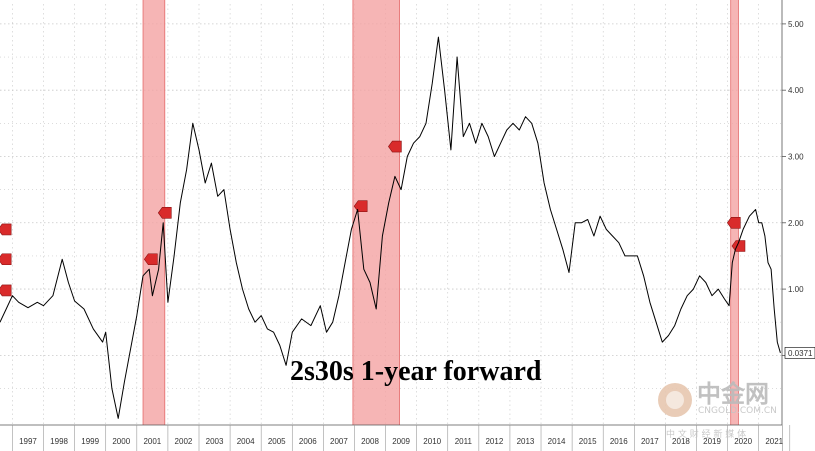 This screenshot has height=451, width=815. I want to click on last-value-label: 0.0371, so click(800, 353).